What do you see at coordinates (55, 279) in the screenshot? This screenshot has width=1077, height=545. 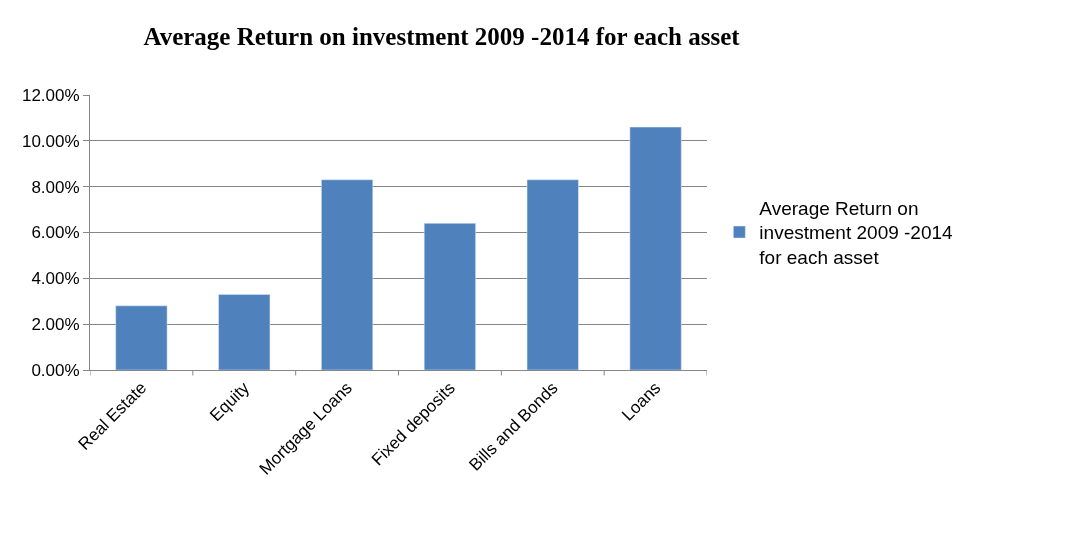 I see `y-tick-label: 4.00%` at bounding box center [55, 279].